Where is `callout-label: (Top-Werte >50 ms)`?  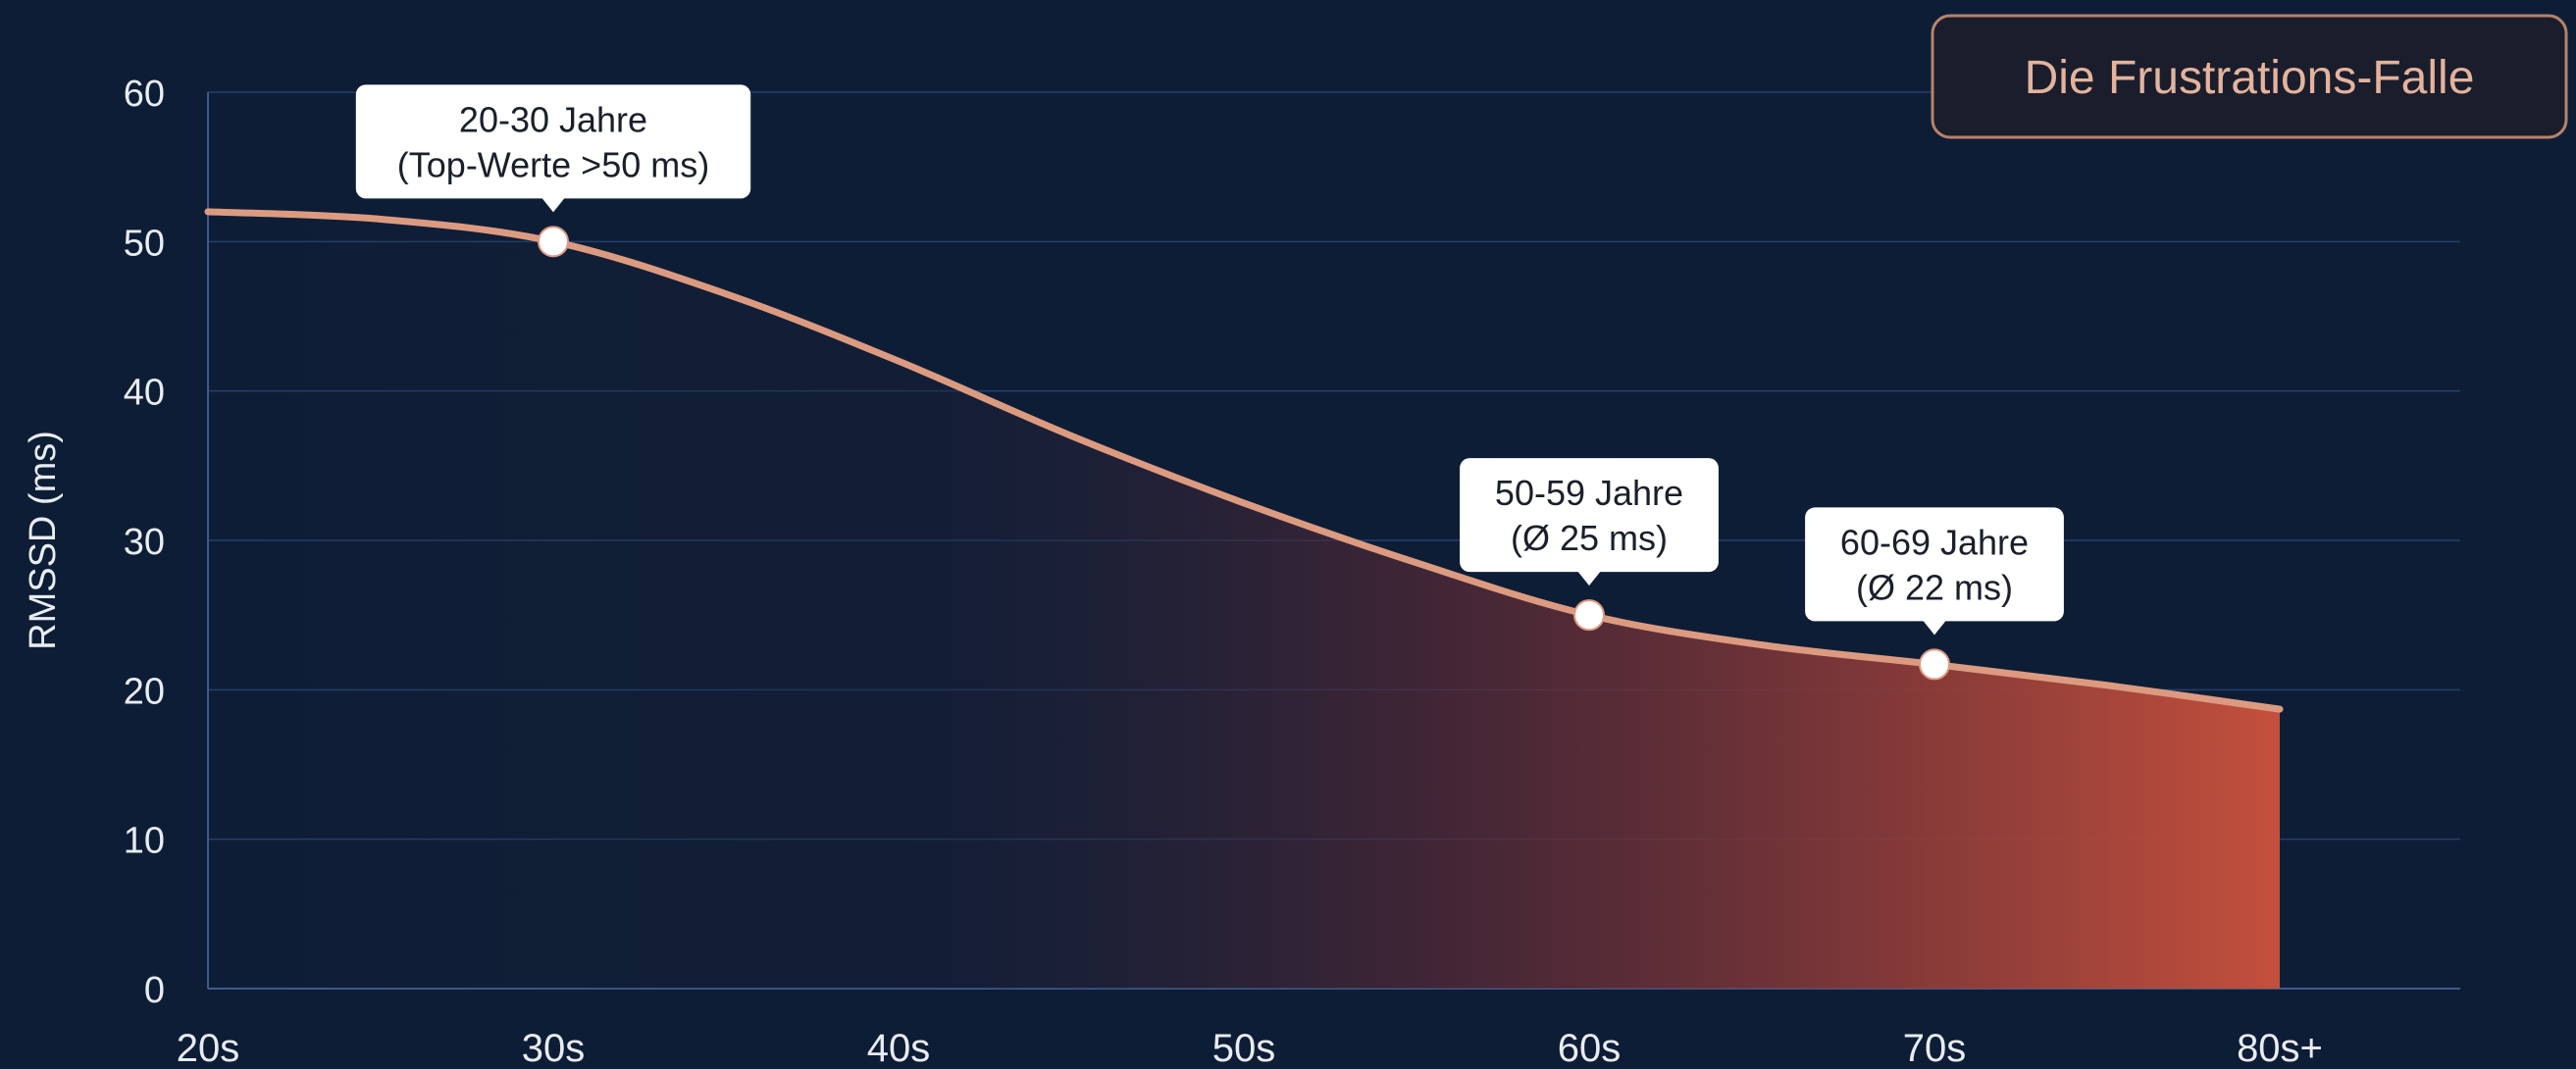
callout-label: (Top-Werte >50 ms) is located at coordinates (553, 164).